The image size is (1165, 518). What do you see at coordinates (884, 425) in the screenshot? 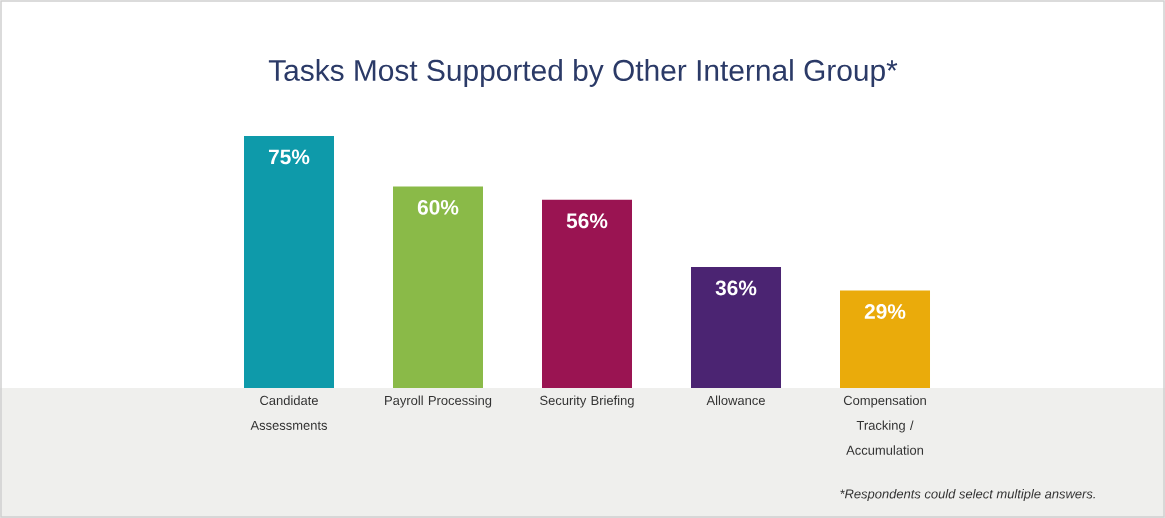
I see `x-tick-label: Compensation Tracking / Accumulation` at bounding box center [884, 425].